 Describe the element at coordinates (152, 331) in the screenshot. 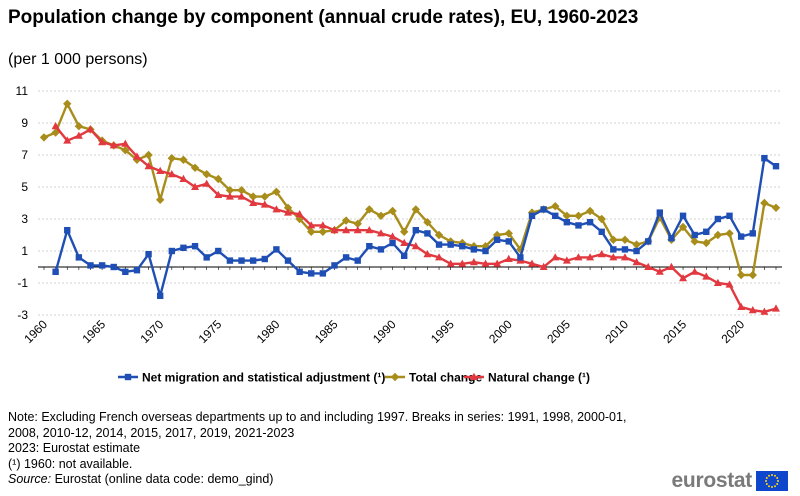

I see `x-tick-label: 1970` at that location.